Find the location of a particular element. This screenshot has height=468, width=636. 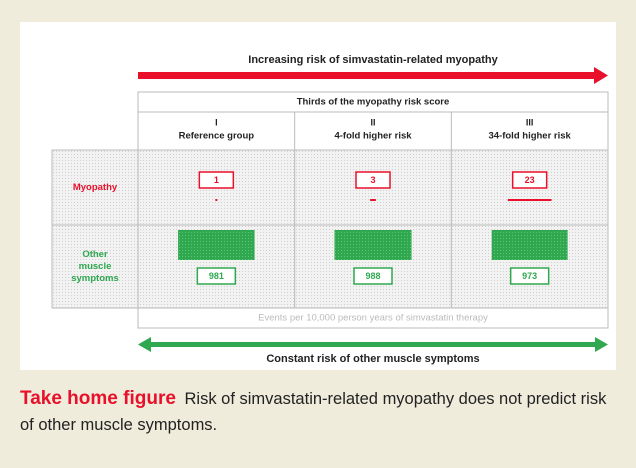

row-label: Myopathy is located at coordinates (95, 187).